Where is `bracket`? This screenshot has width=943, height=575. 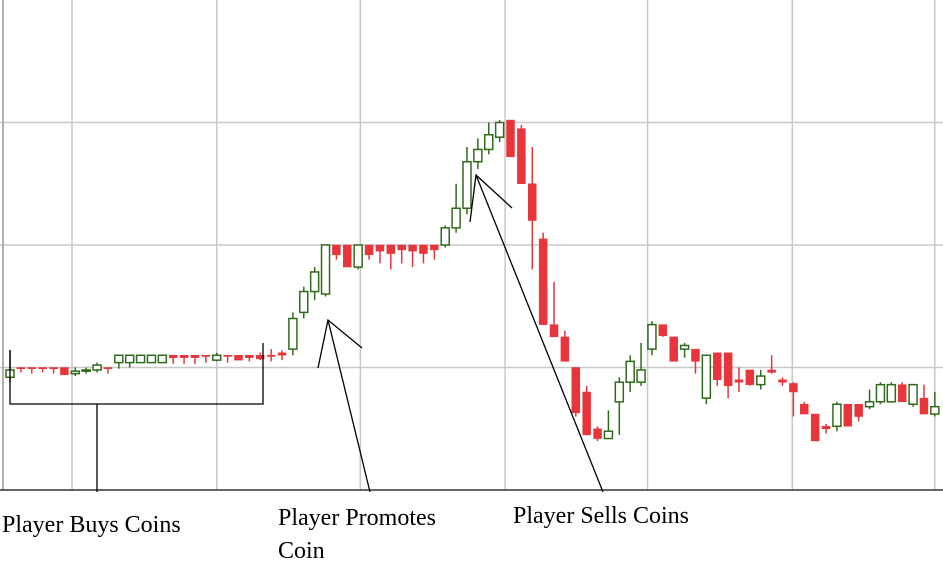 bracket is located at coordinates (136, 374).